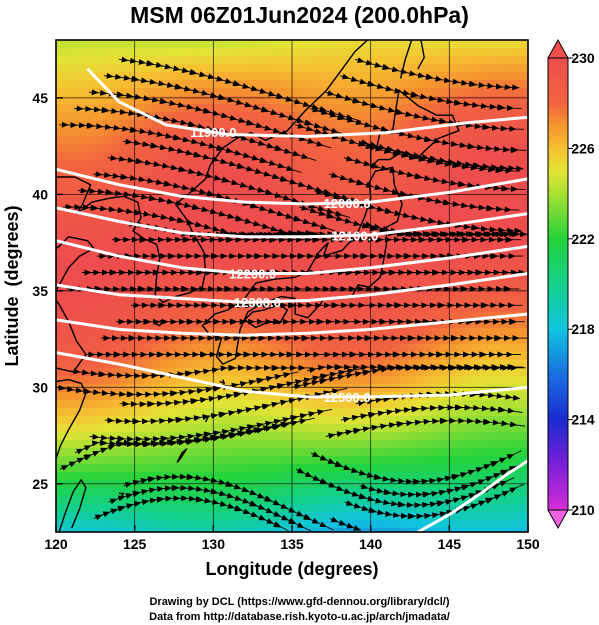 The height and width of the screenshot is (625, 599). I want to click on x-tick-label: 140, so click(371, 544).